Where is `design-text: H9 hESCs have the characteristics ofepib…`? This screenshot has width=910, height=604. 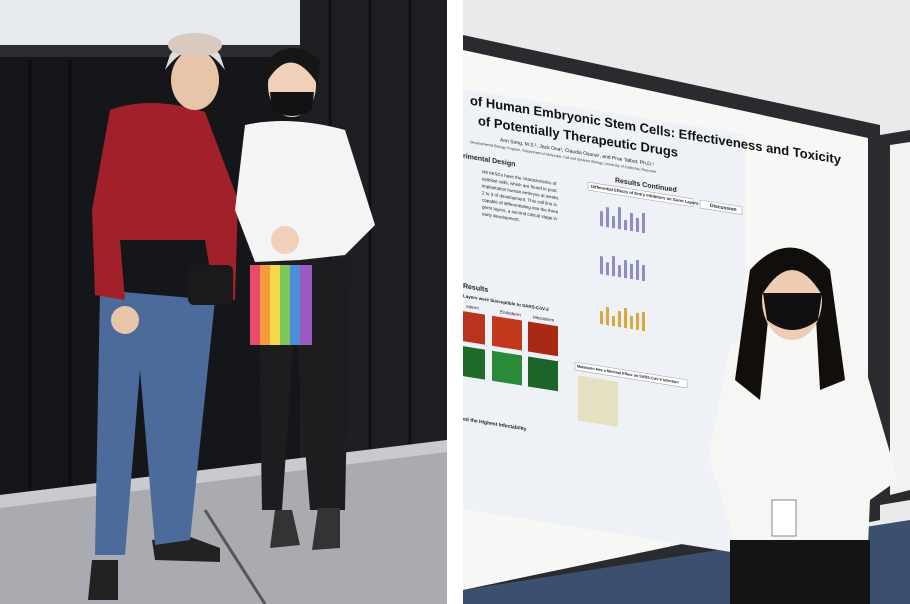 design-text: H9 hESCs have the characteristics ofepib… is located at coordinates (520, 195).